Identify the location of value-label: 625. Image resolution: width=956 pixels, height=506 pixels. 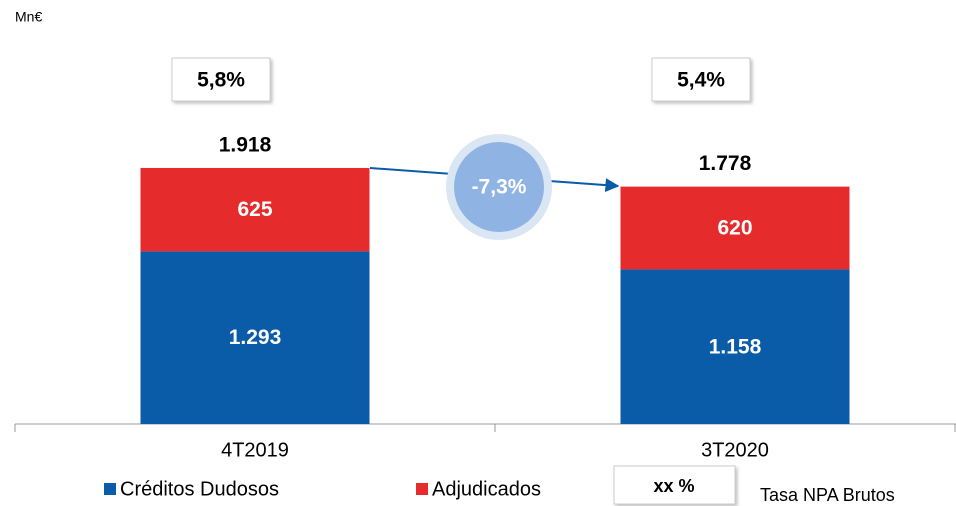
(254, 209).